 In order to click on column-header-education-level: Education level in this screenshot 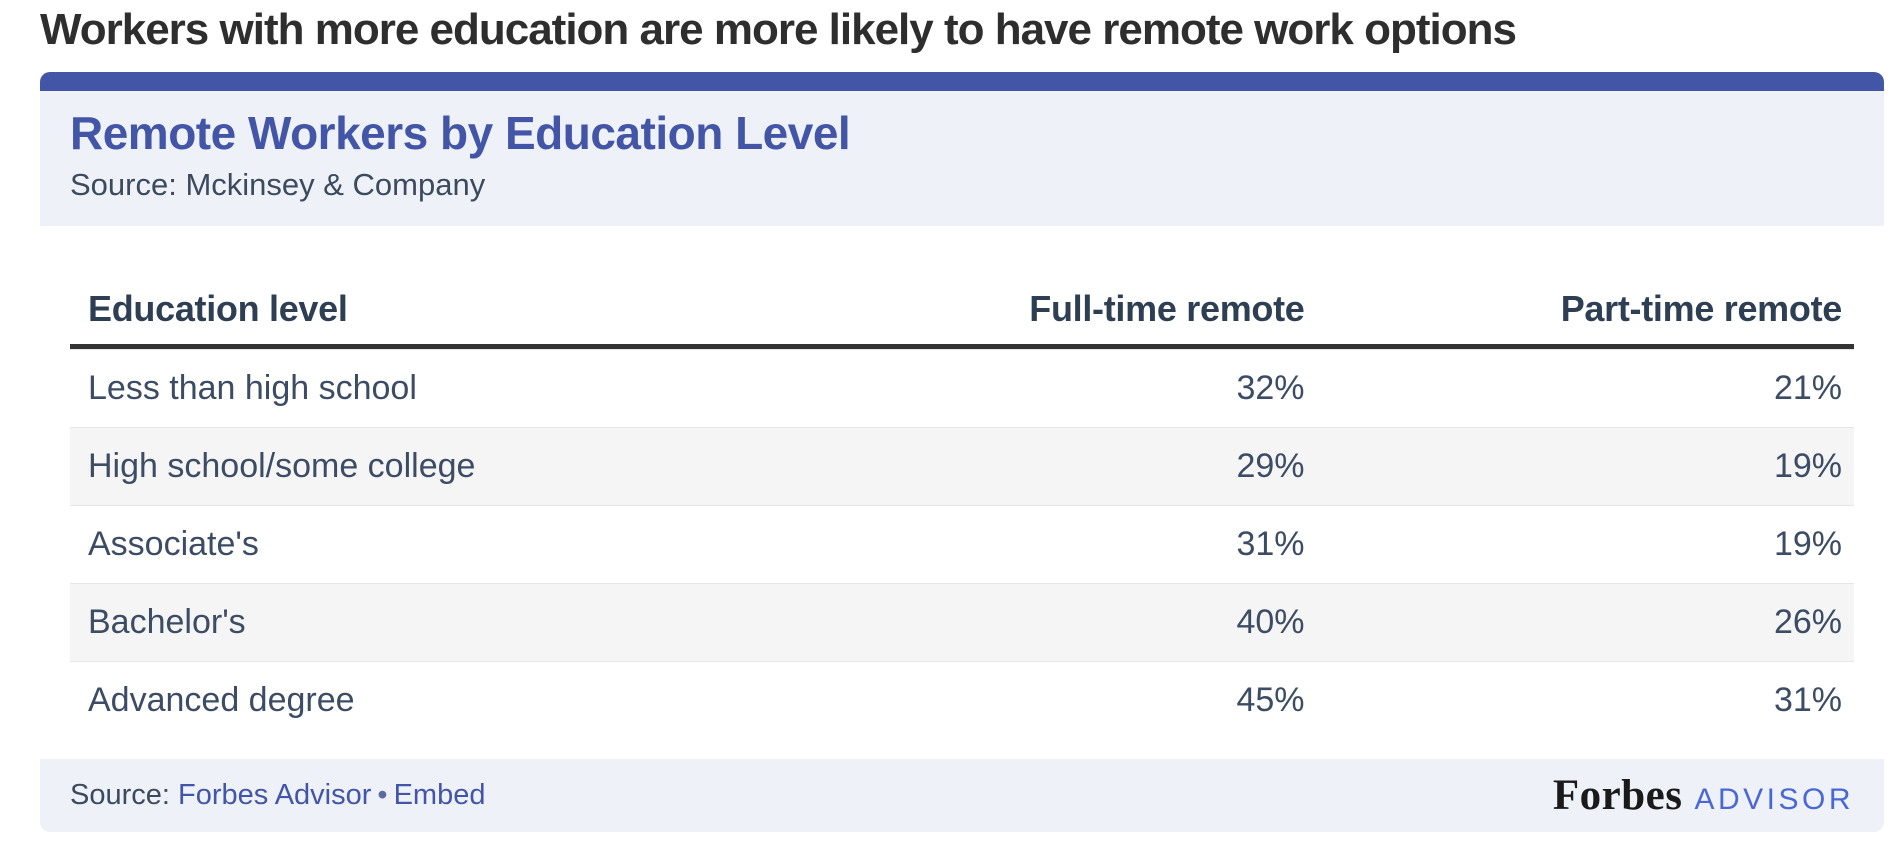, I will do `click(218, 308)`.